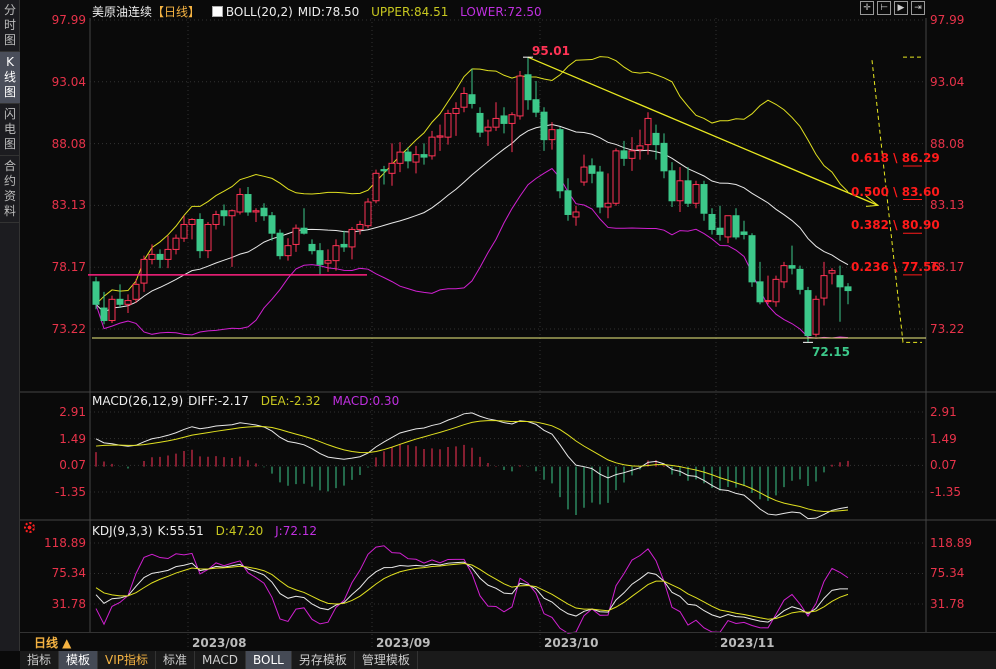  What do you see at coordinates (947, 205) in the screenshot?
I see `axis-label-right: 83.13` at bounding box center [947, 205].